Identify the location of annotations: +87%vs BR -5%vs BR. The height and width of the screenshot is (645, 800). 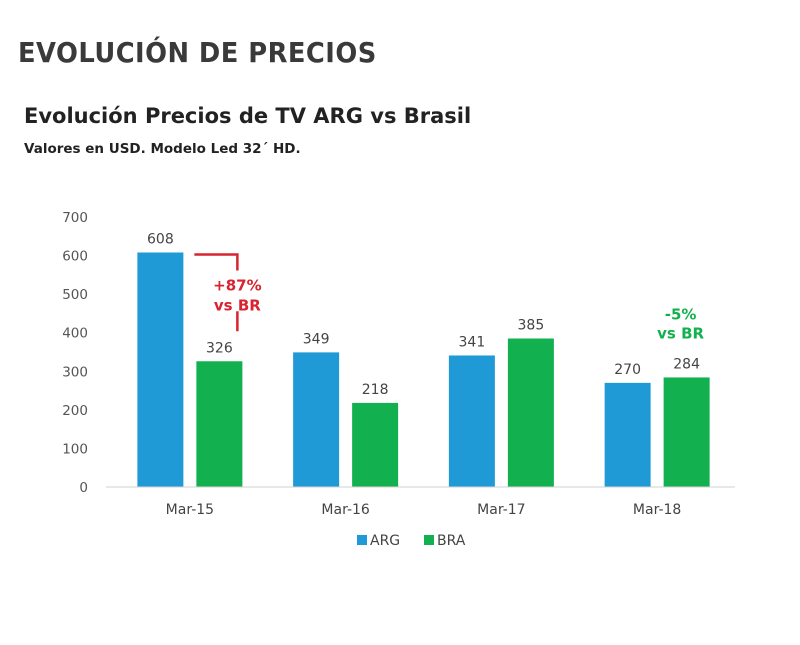
(449, 297).